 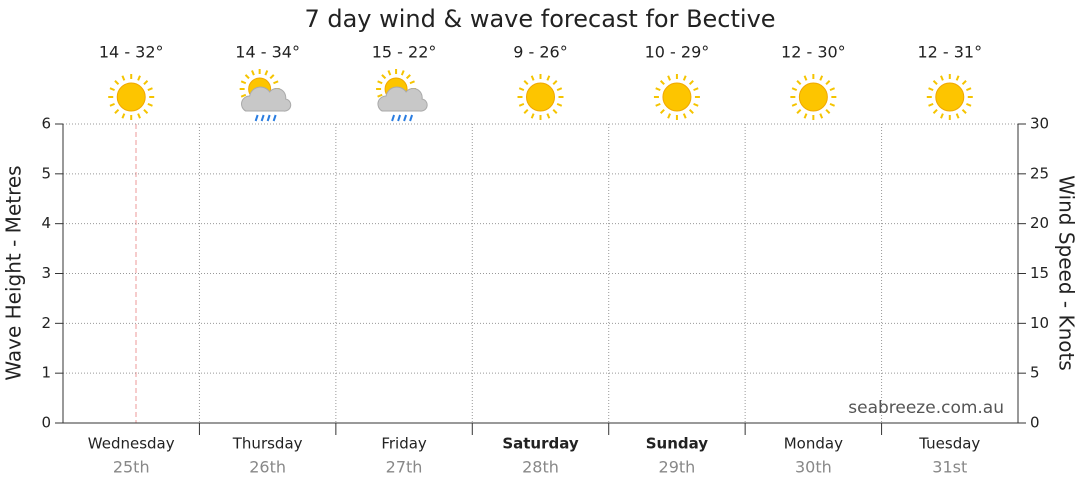 What do you see at coordinates (404, 444) in the screenshot?
I see `x-tick-label: Friday` at bounding box center [404, 444].